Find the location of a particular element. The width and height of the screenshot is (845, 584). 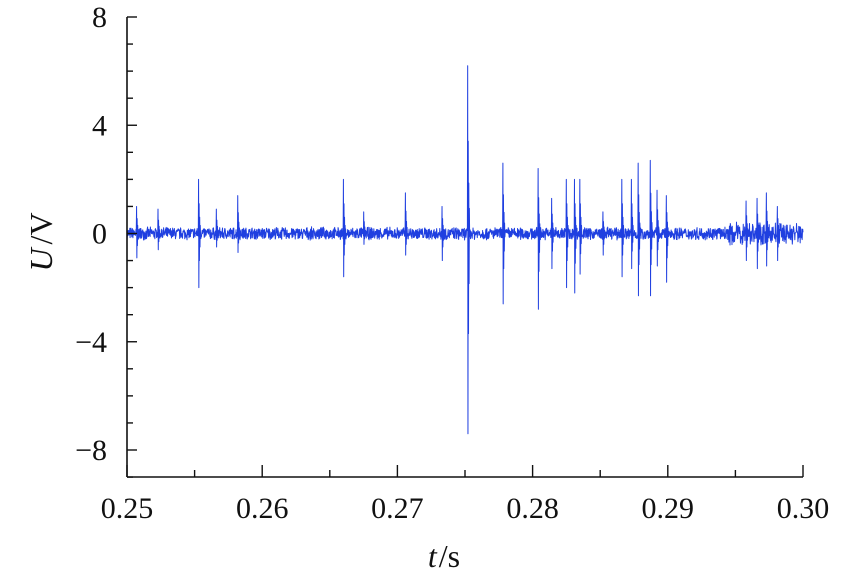

y-tick-label: 0 is located at coordinates (99, 234).